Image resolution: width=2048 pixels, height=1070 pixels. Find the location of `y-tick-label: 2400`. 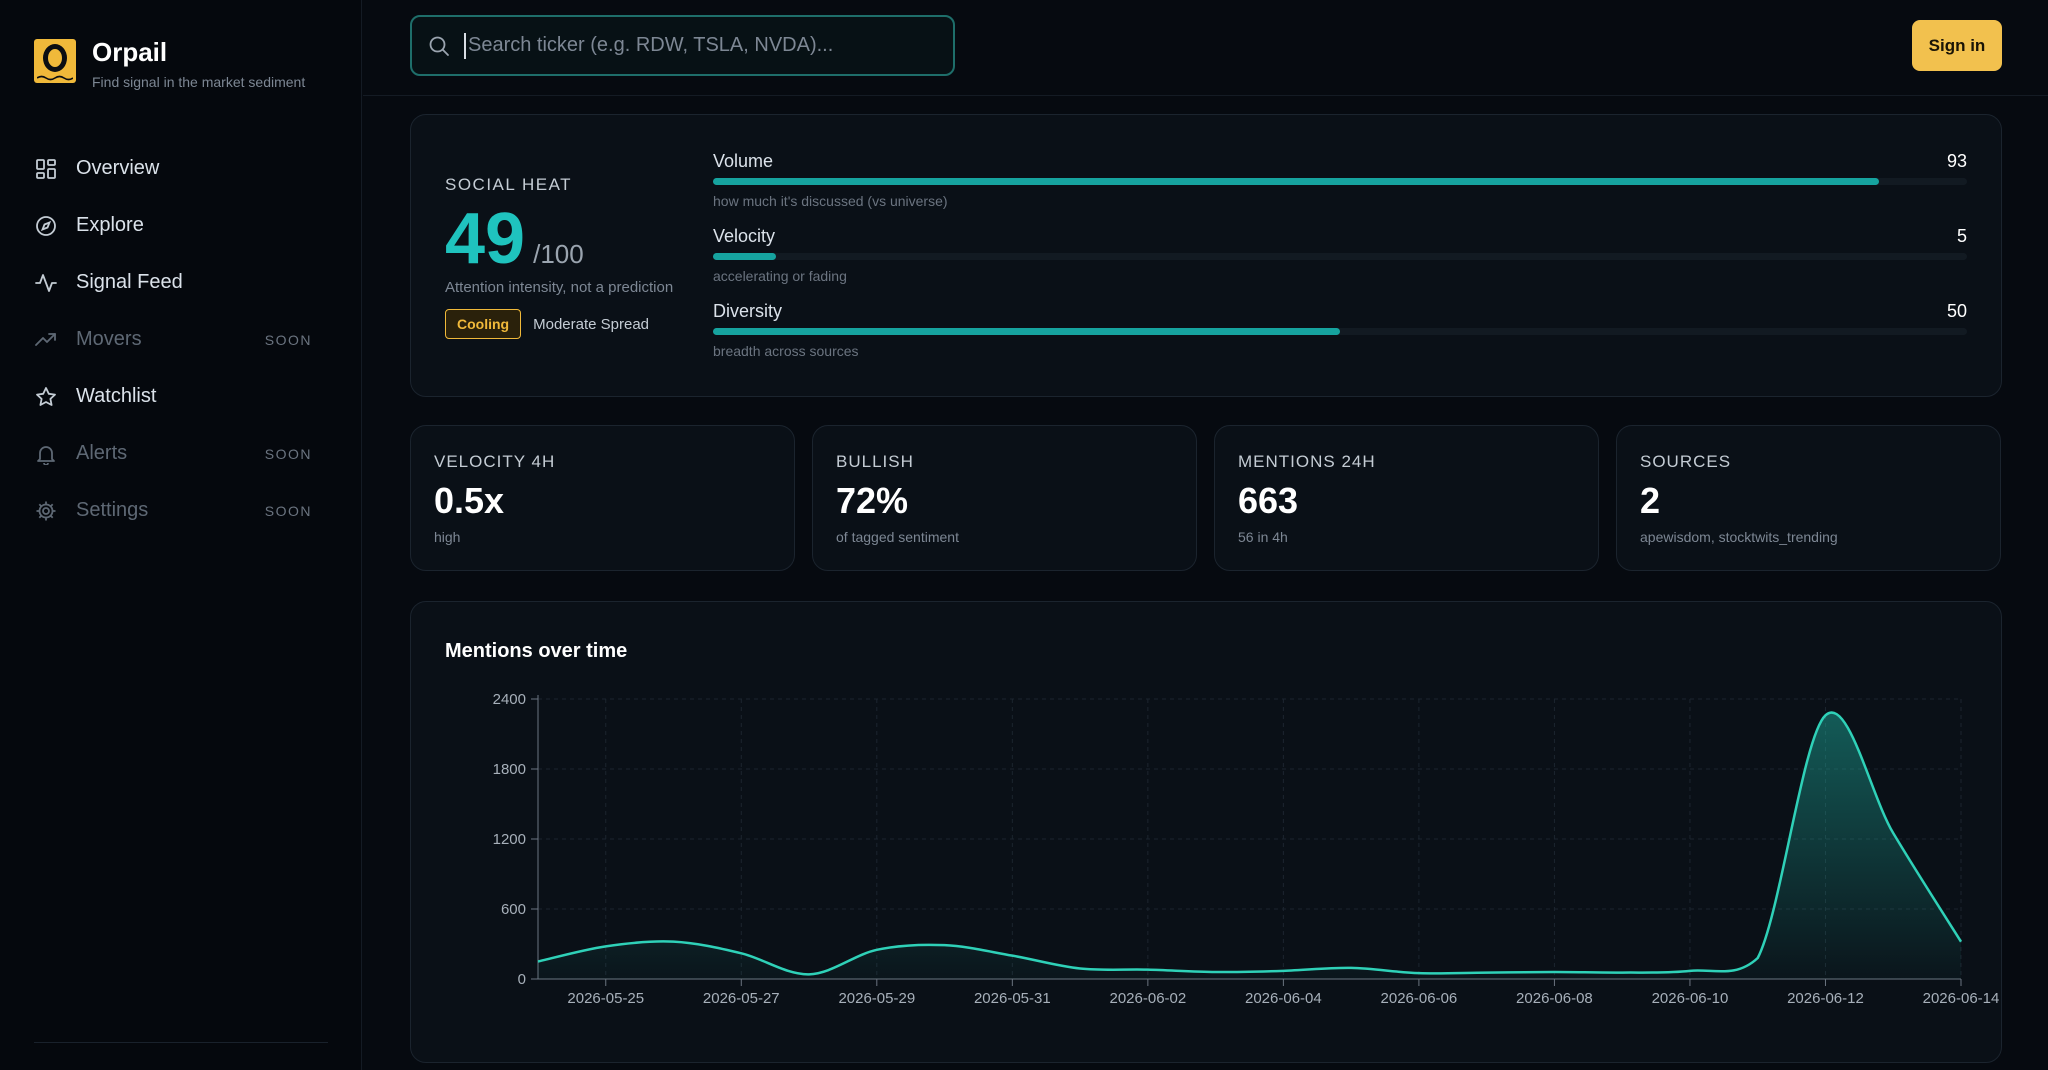

y-tick-label: 2400 is located at coordinates (509, 699).